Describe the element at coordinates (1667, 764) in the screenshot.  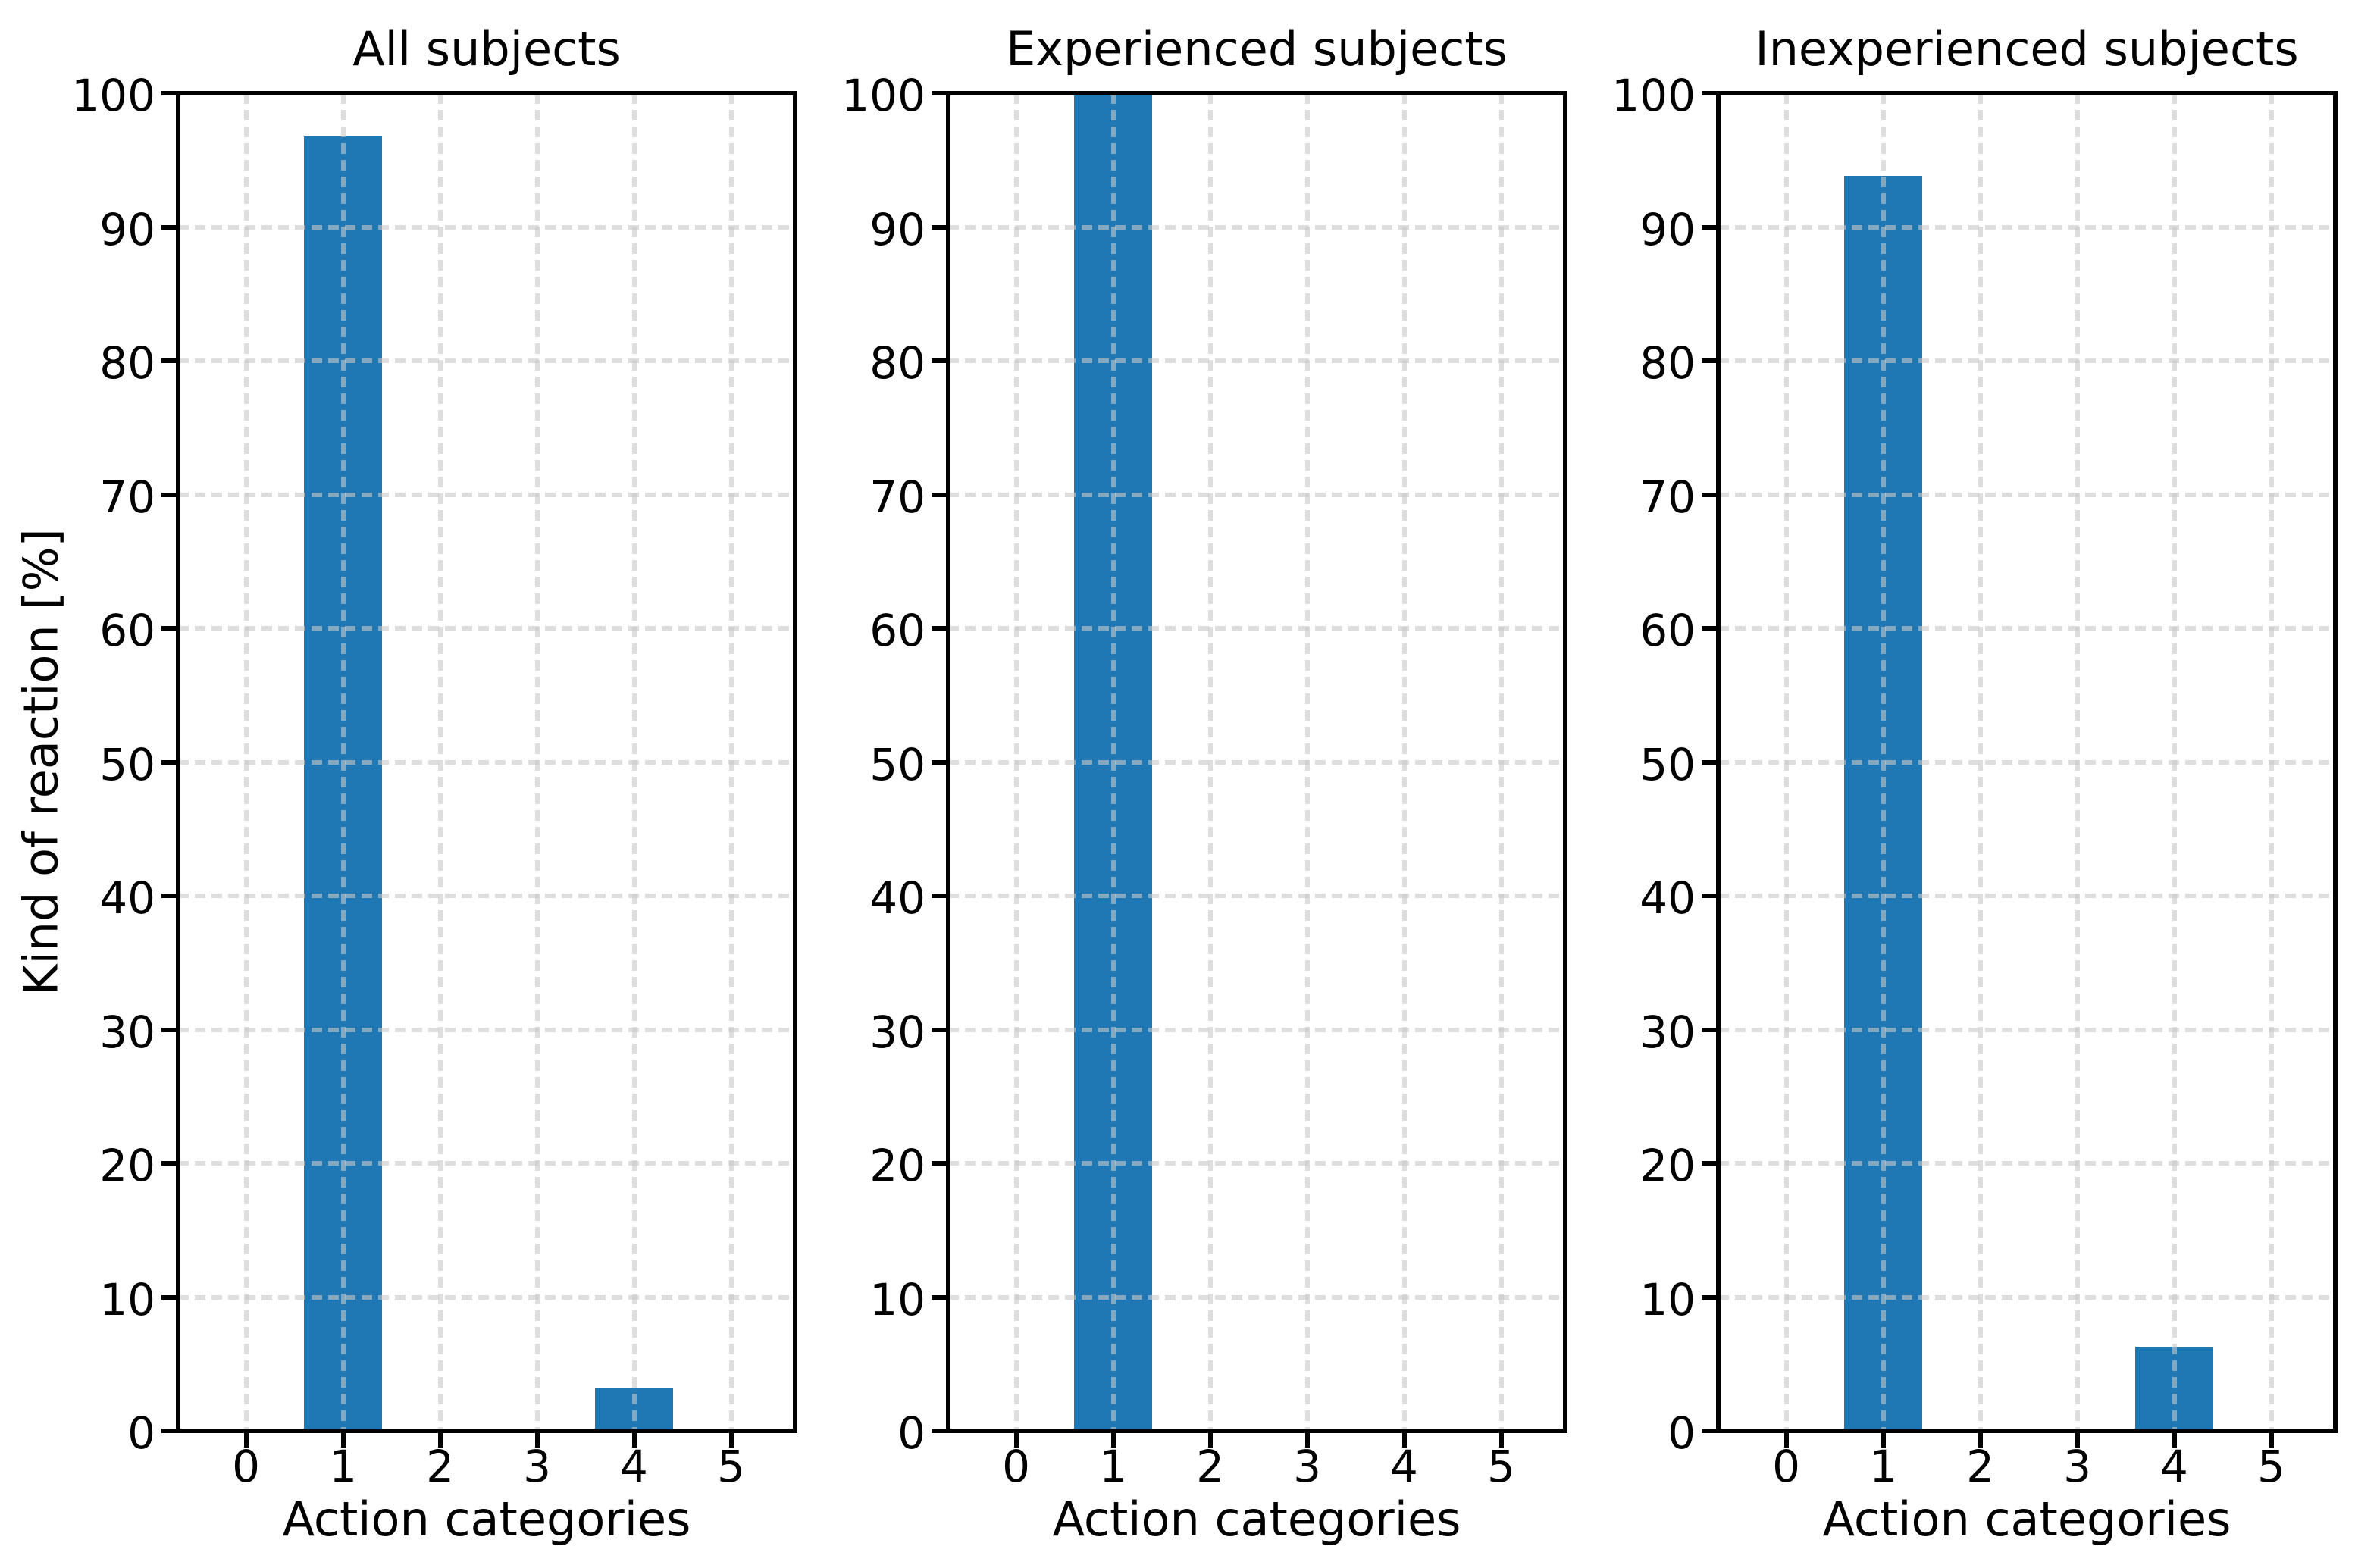
I see `y-tick-label: 50` at that location.